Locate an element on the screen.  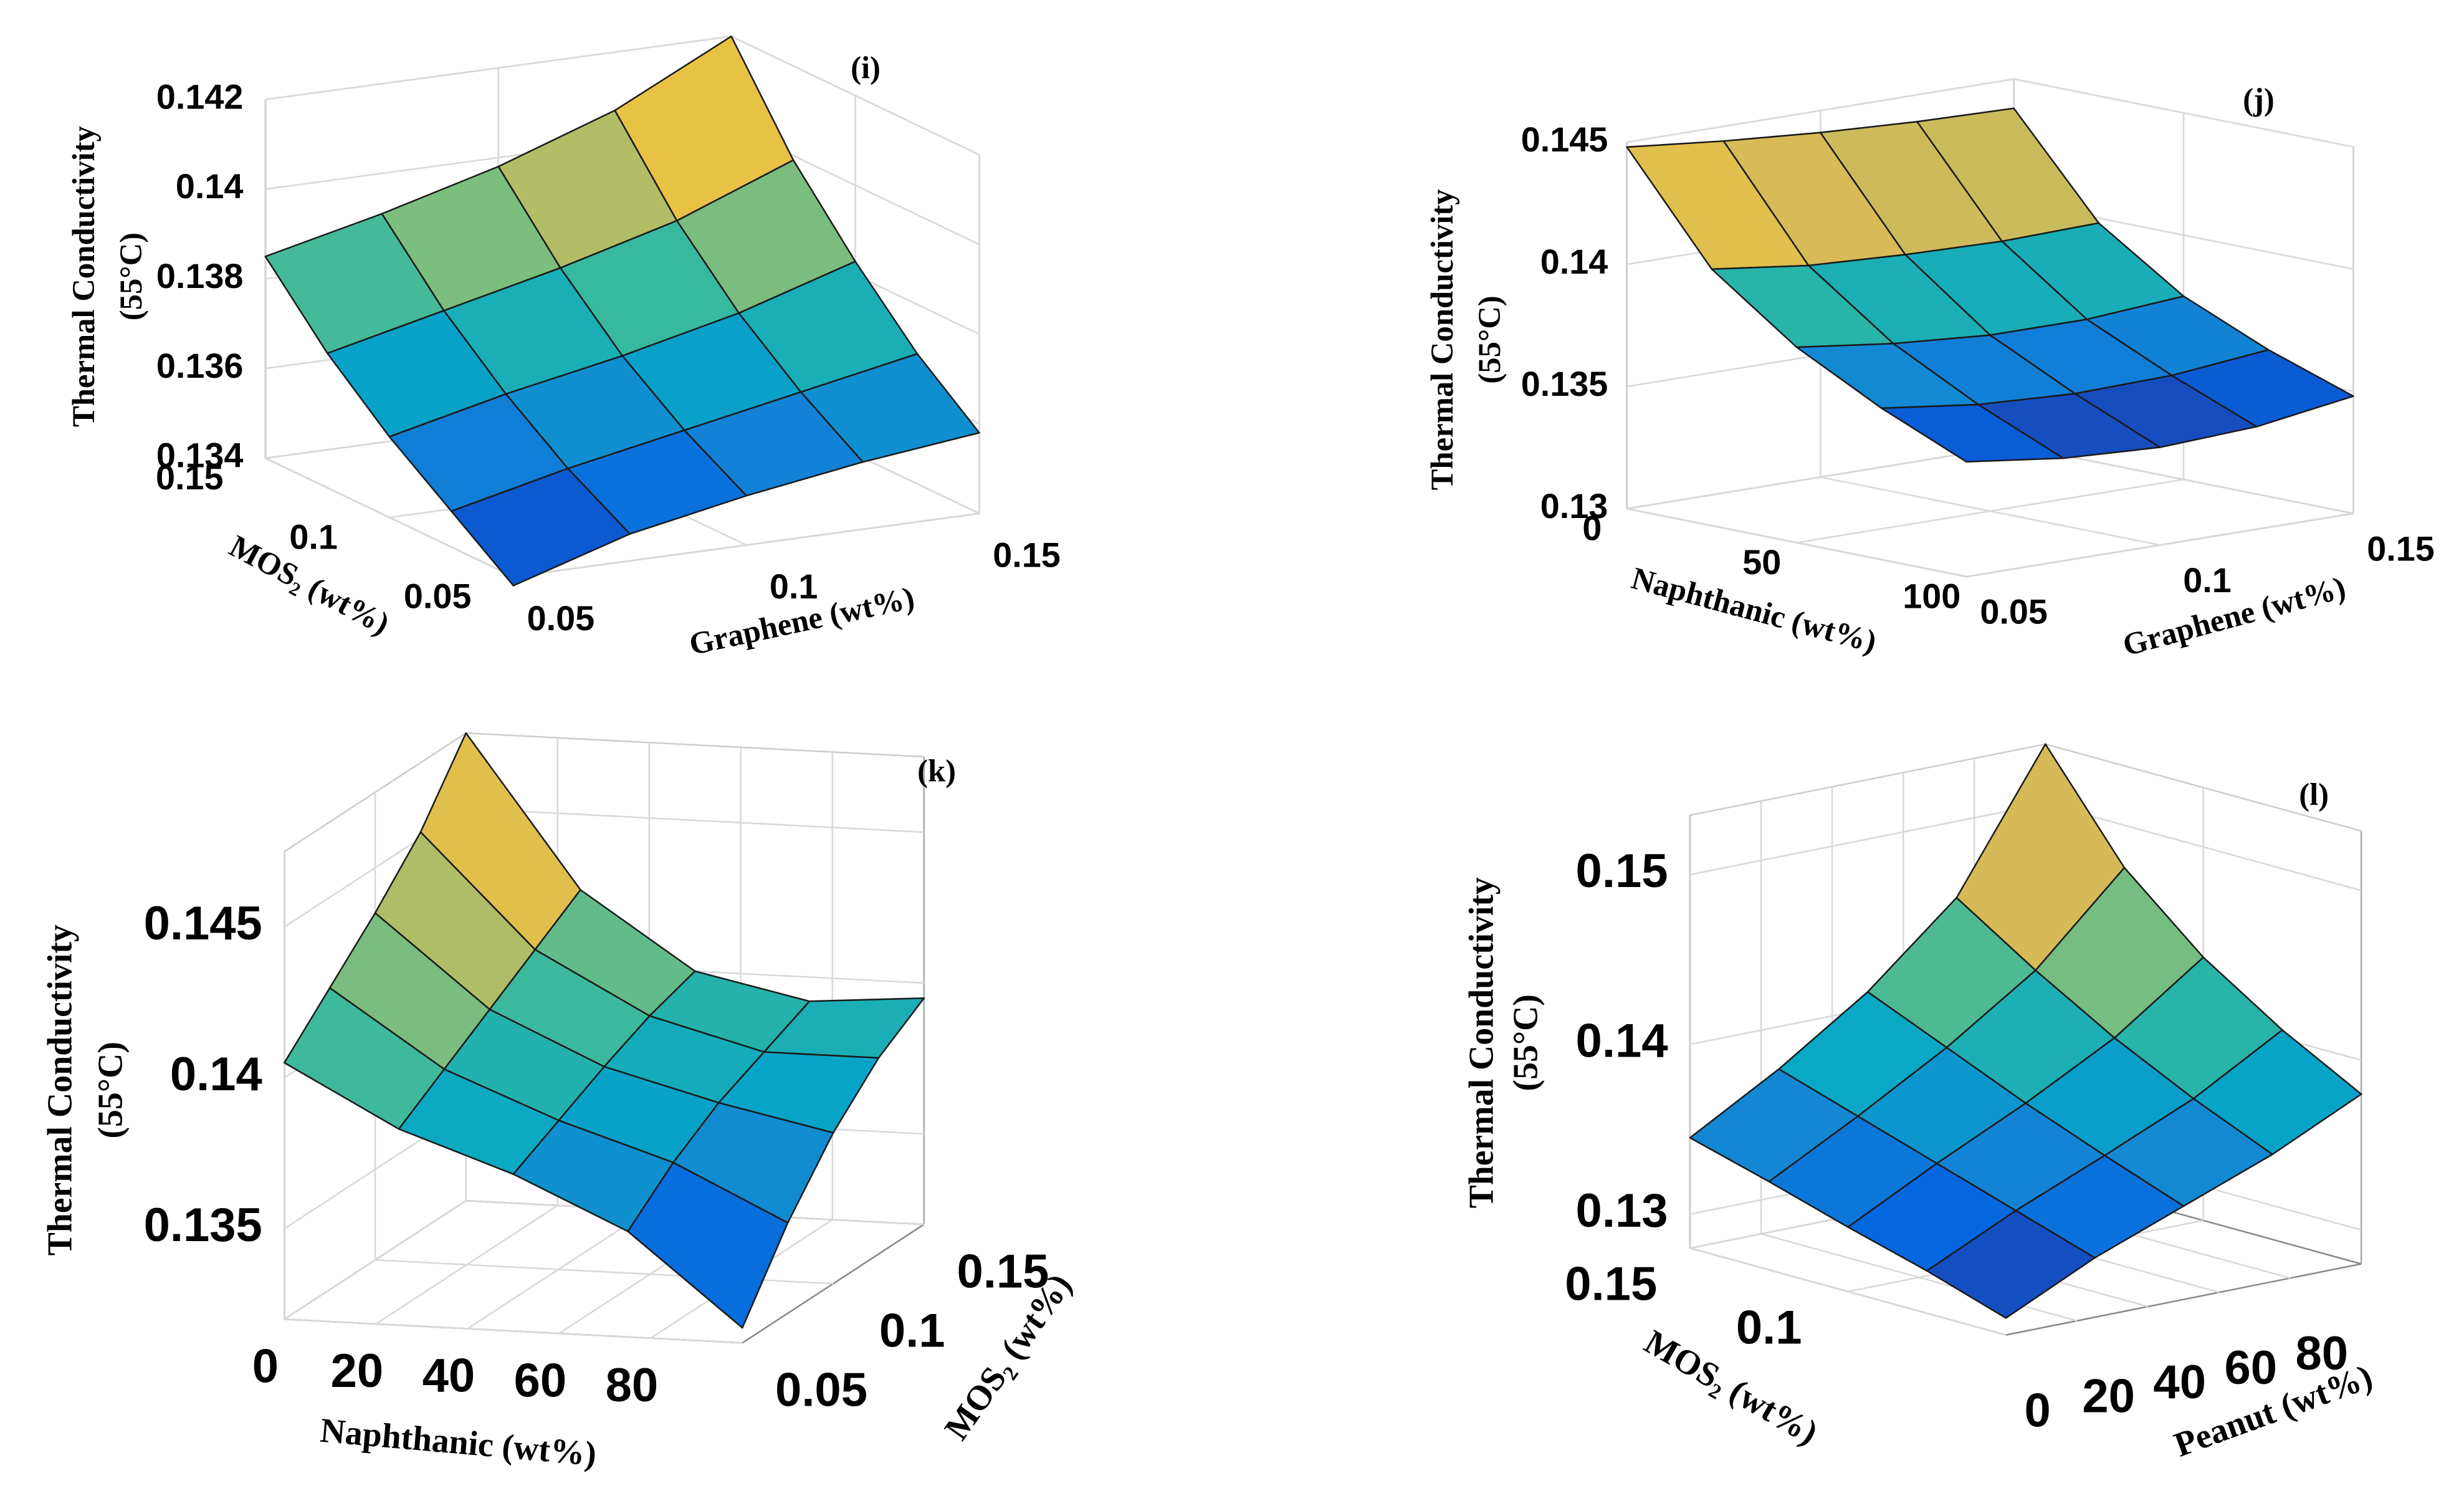
y-tick-label: 100 is located at coordinates (1932, 596).